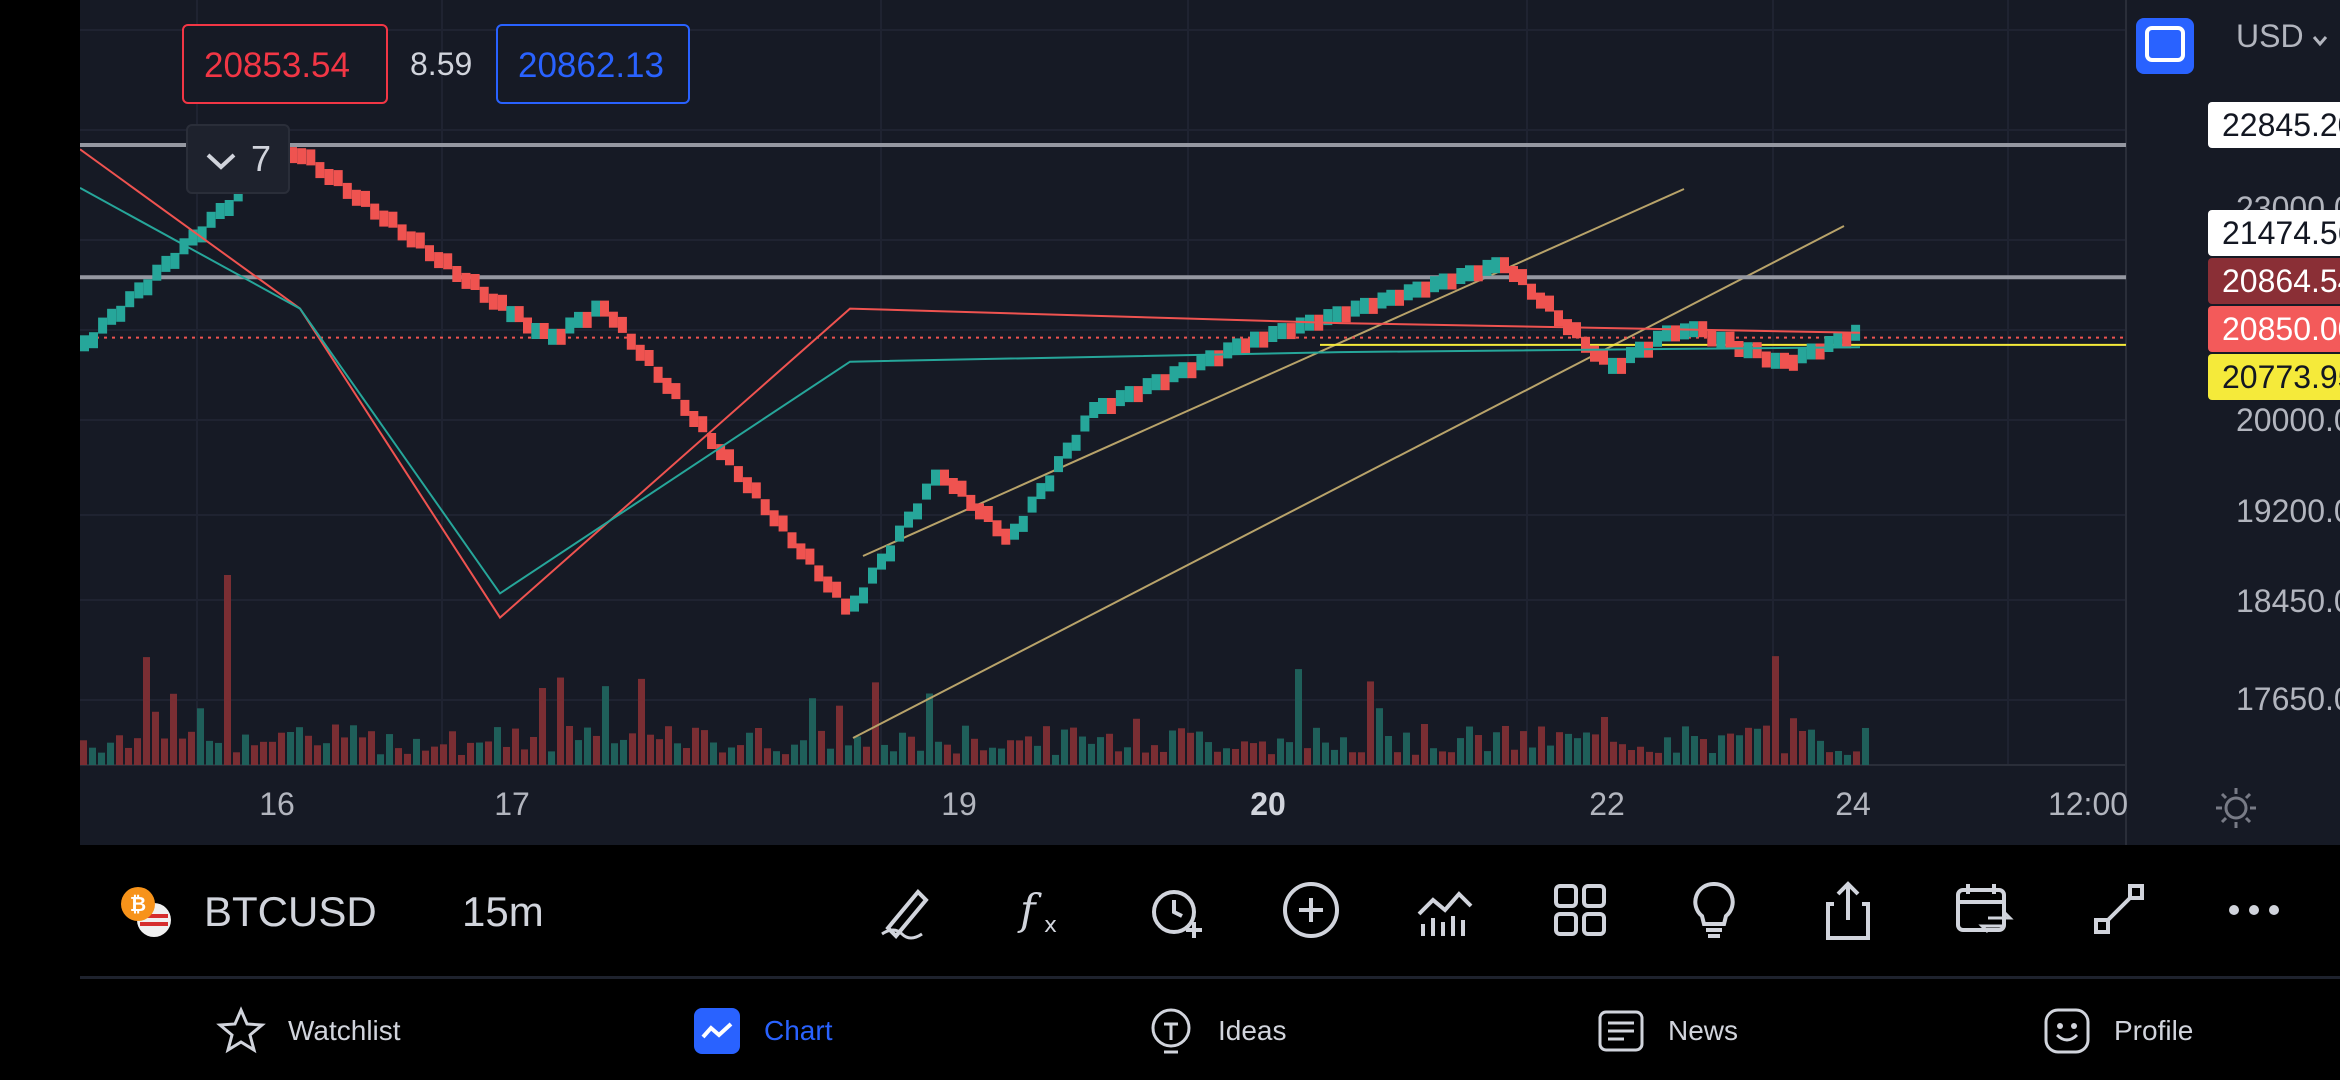  I want to click on layout-button, so click(1580, 912).